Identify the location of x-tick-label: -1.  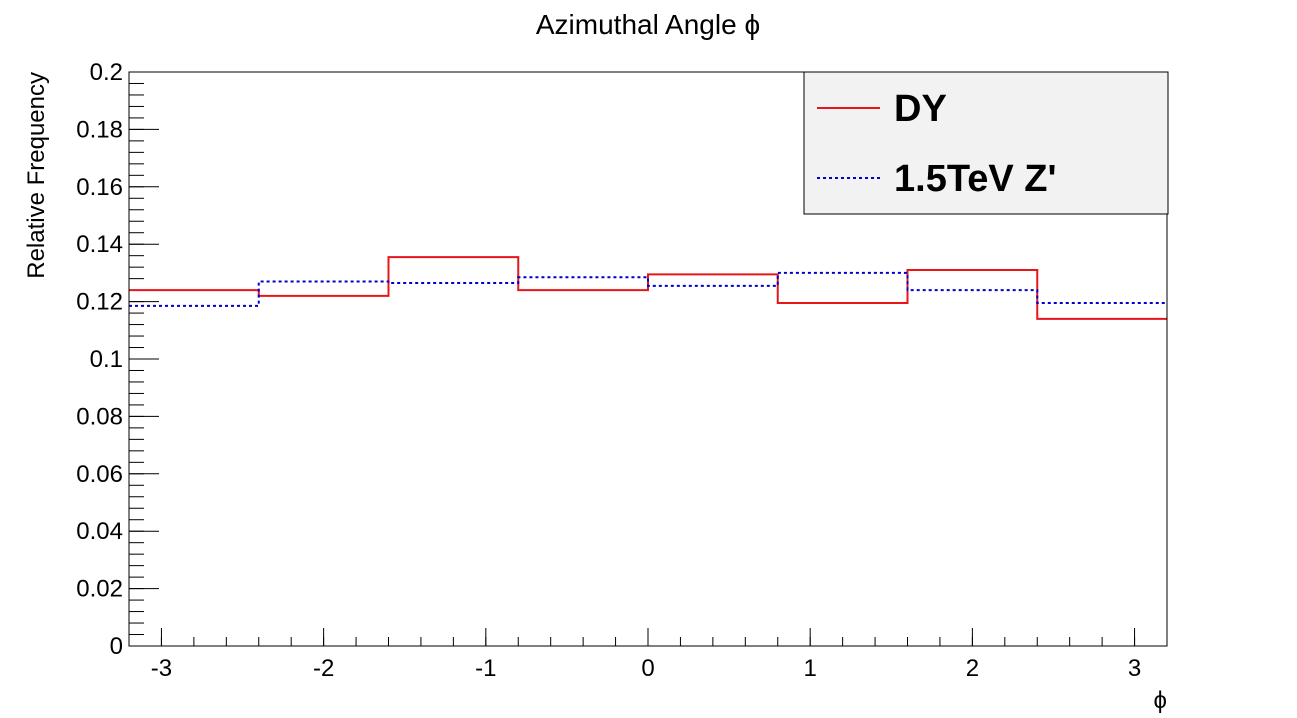
(485, 668).